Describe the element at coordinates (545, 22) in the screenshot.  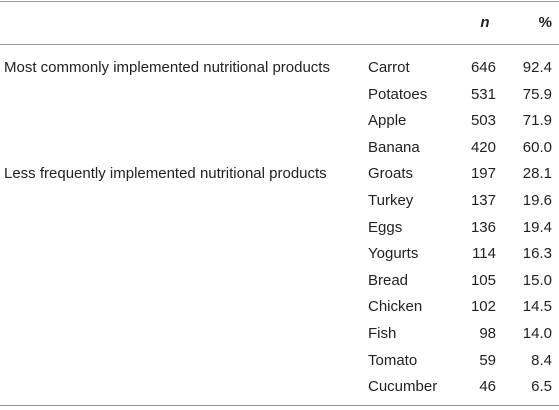
I see `header-percent: %` at that location.